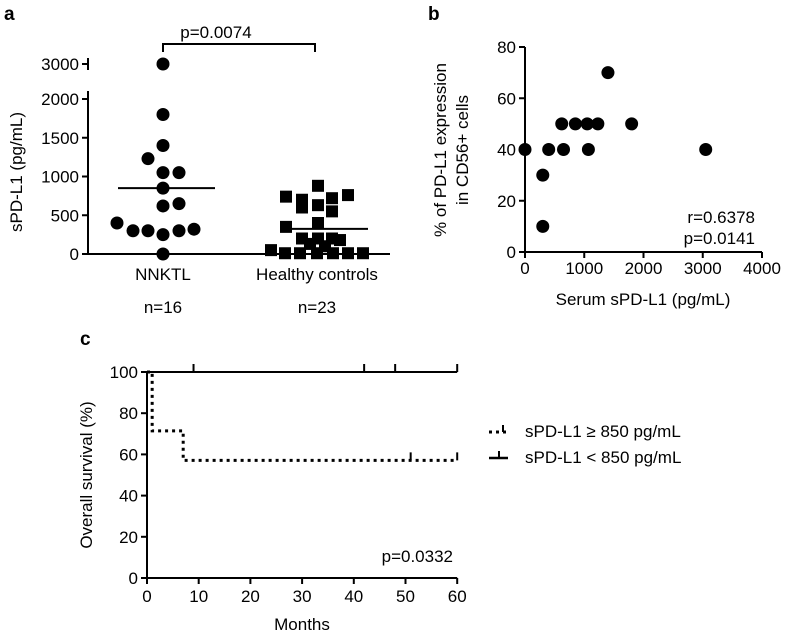  I want to click on legend-label-low: sPD-L1 < 850 pg/mL, so click(603, 457).